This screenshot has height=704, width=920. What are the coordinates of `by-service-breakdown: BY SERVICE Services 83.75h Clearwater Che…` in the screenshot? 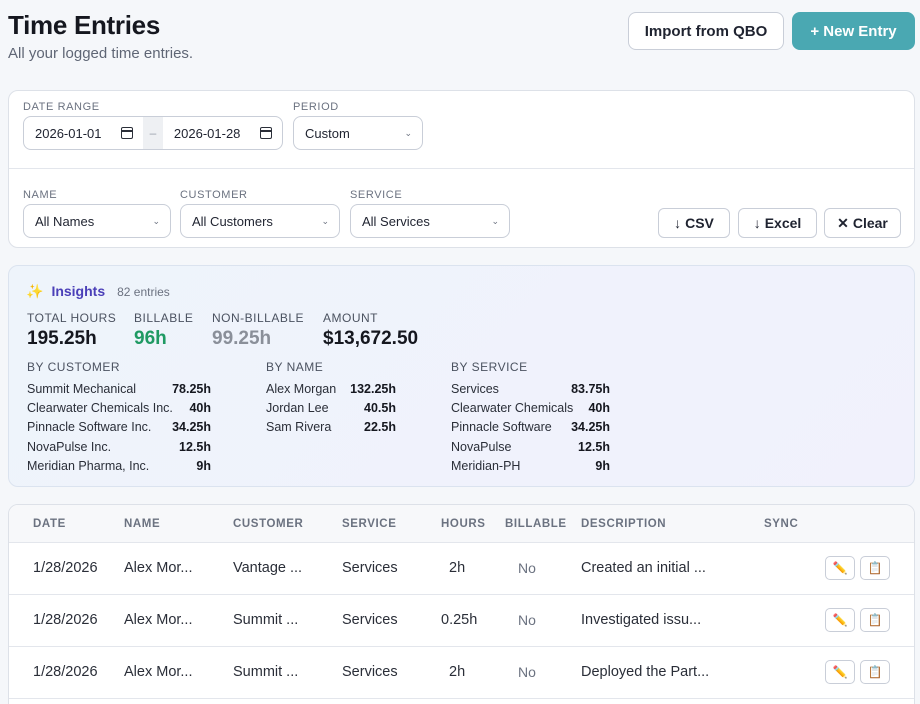 It's located at (530, 417).